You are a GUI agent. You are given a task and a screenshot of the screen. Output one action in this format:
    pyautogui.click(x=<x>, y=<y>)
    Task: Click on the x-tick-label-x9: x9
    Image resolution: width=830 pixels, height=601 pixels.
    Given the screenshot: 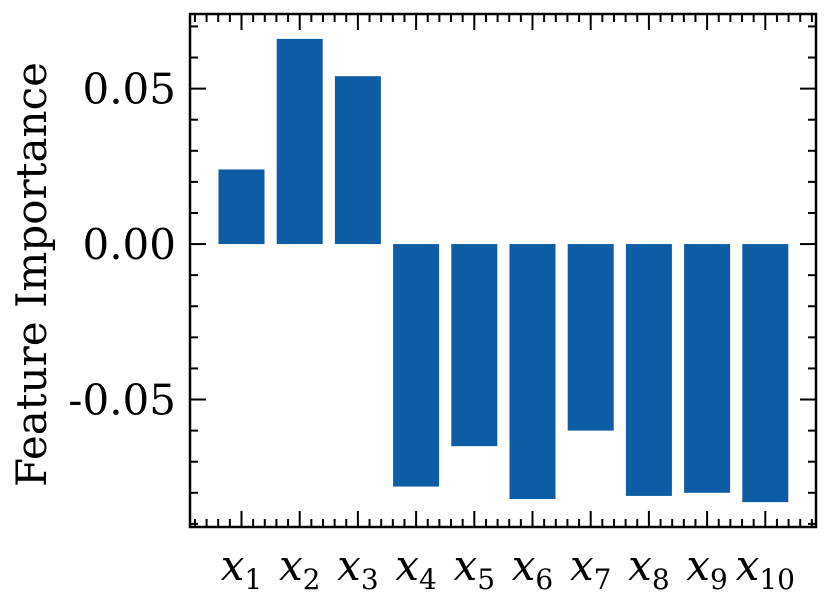 What is the action you would take?
    pyautogui.click(x=707, y=568)
    